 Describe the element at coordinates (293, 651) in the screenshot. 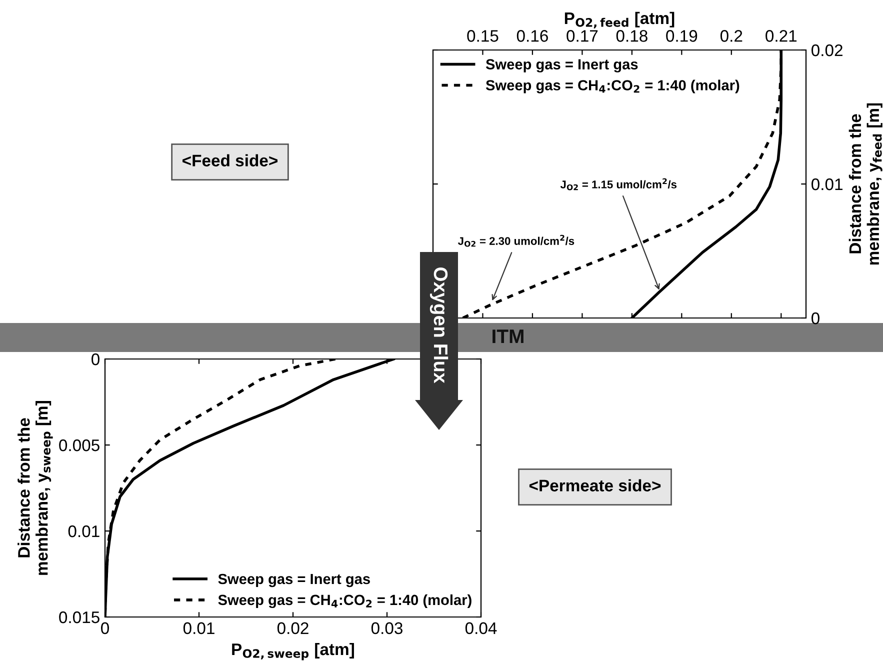

I see `x-axis-title: P$_{O2,sweep}$ [atm]` at that location.